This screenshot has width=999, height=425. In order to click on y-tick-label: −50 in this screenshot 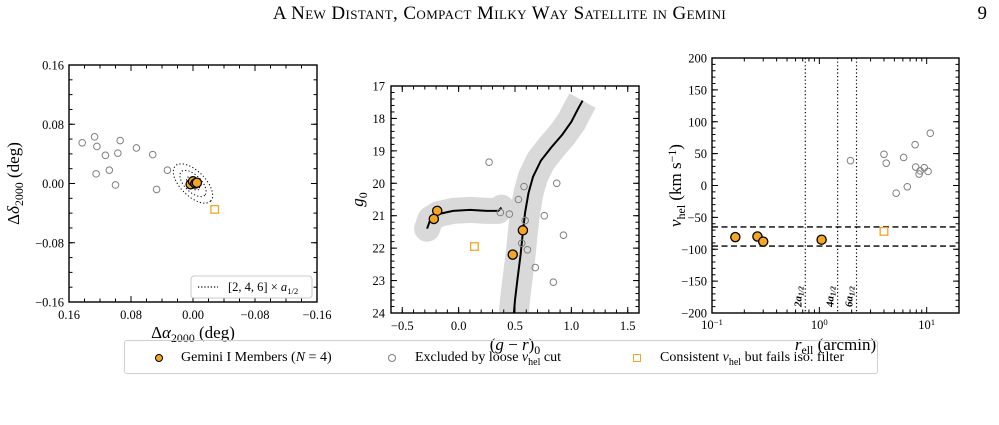, I will do `click(697, 218)`.